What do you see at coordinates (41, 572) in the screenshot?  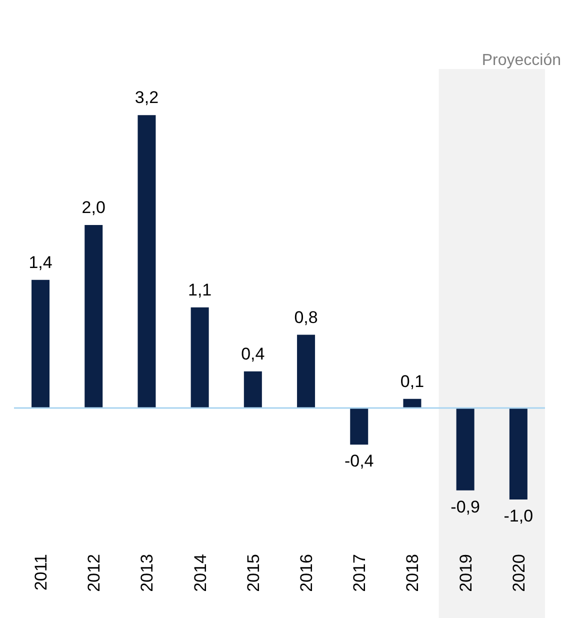 I see `x-tick-label: 2011` at bounding box center [41, 572].